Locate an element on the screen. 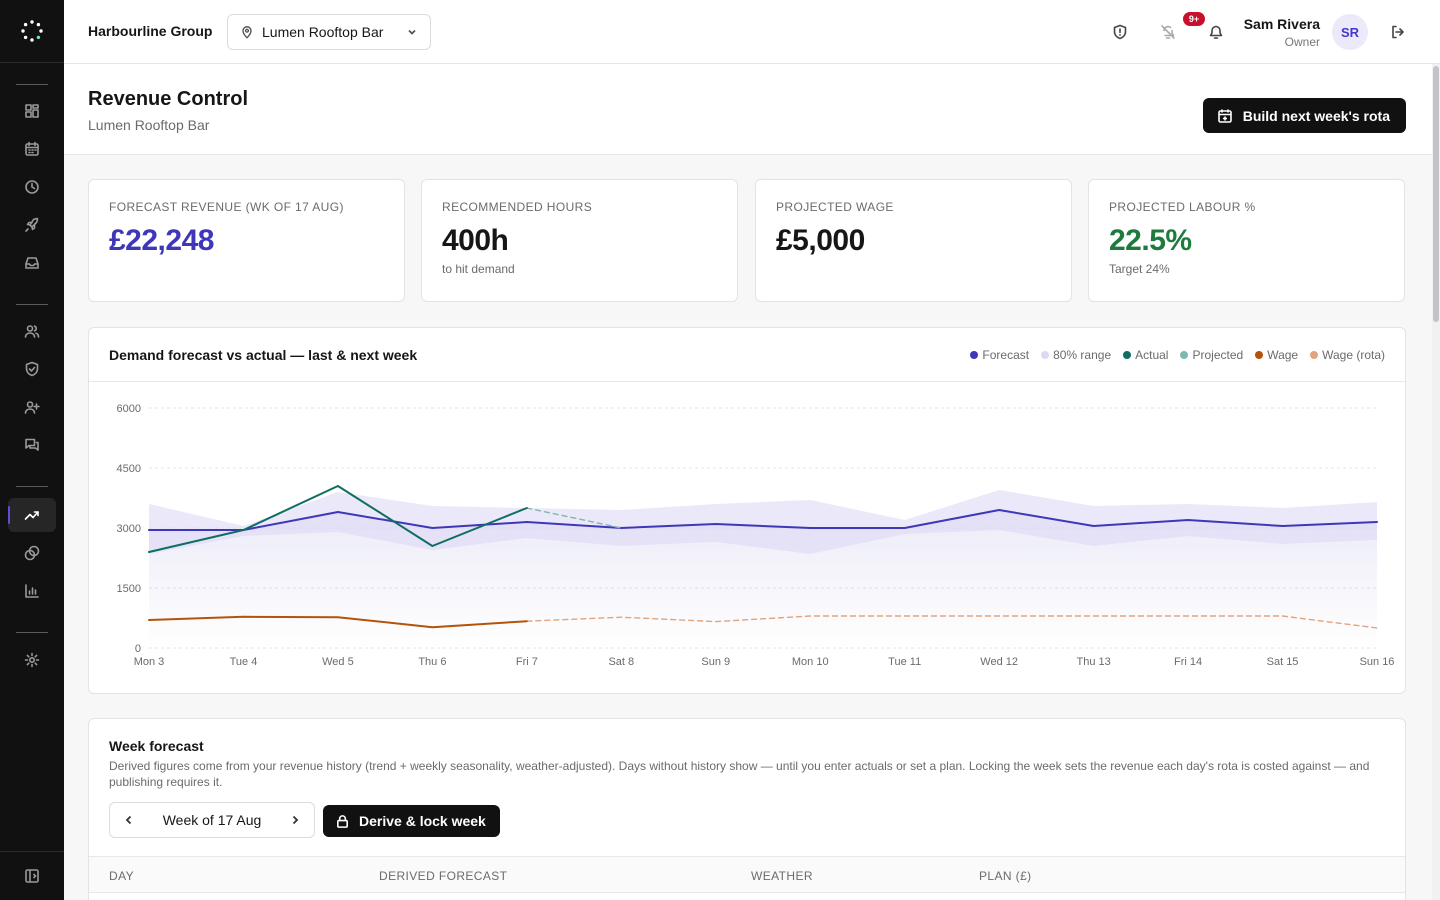  bell-off-icon is located at coordinates (1168, 32).